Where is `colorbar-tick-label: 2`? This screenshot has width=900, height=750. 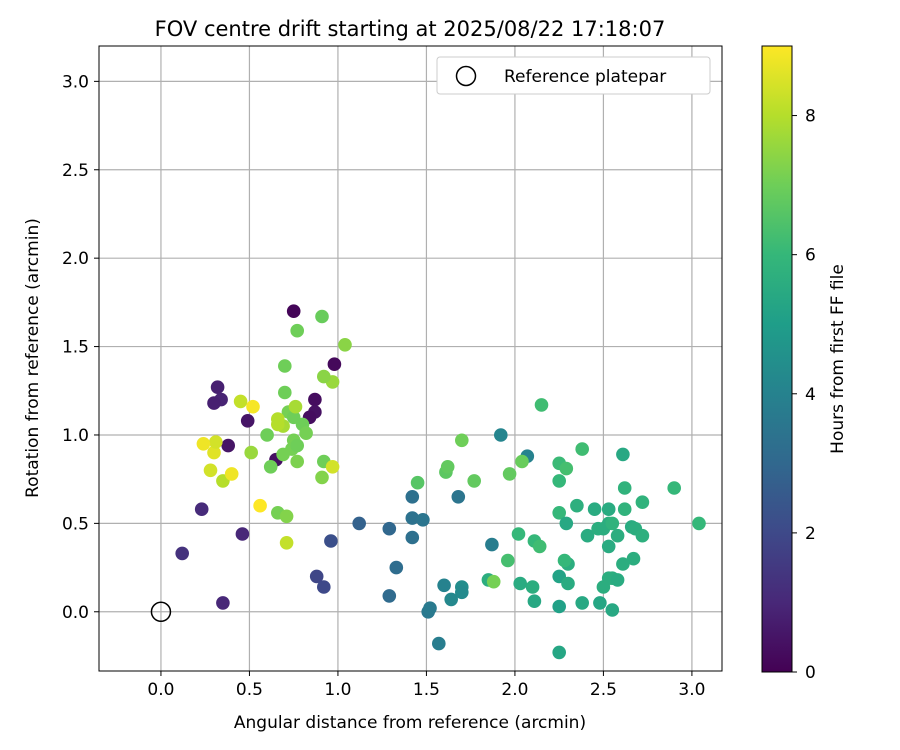
colorbar-tick-label: 2 is located at coordinates (810, 534).